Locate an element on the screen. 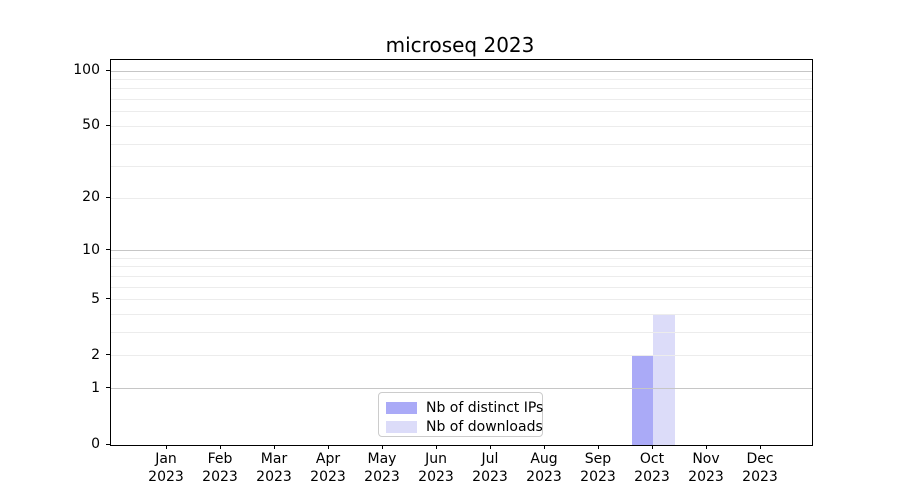 The width and height of the screenshot is (900, 500). xtick-mark-feb is located at coordinates (220, 447).